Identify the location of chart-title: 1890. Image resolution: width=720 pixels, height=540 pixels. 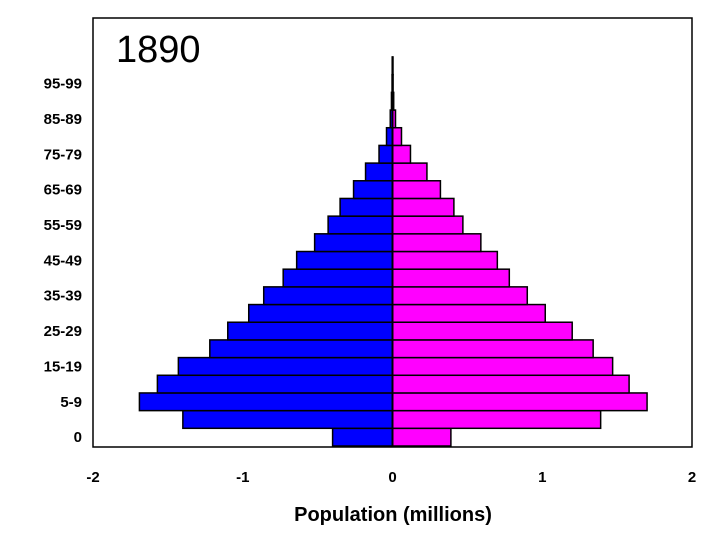
(158, 50).